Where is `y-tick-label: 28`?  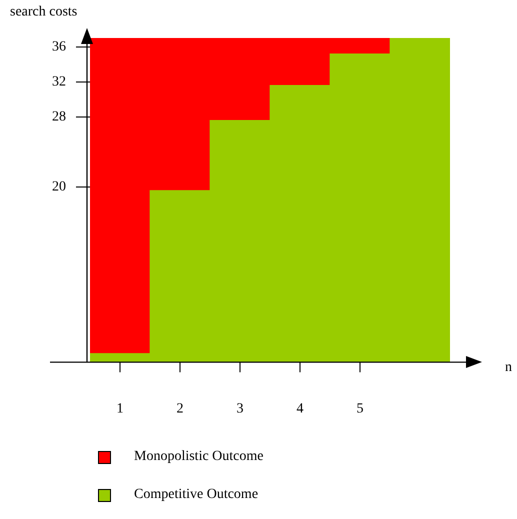
y-tick-label: 28 is located at coordinates (59, 117).